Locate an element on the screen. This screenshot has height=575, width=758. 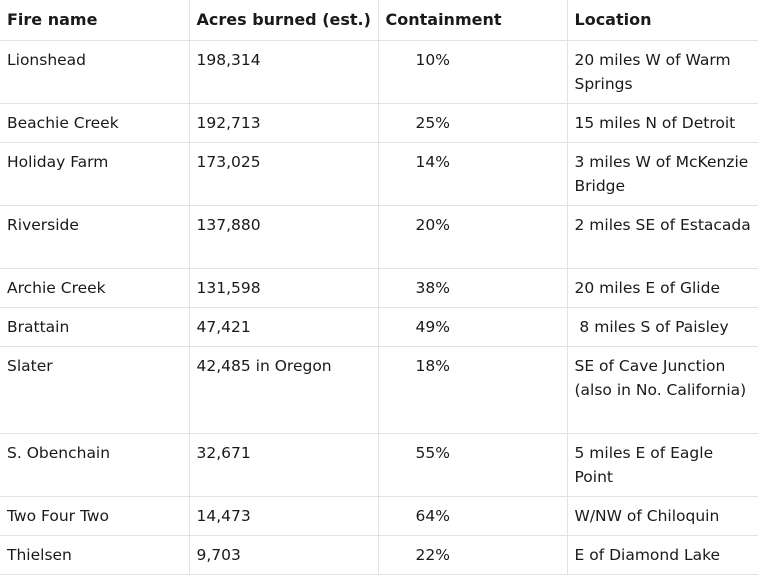
cell-location: 15 miles N of Detroit is located at coordinates (662, 123).